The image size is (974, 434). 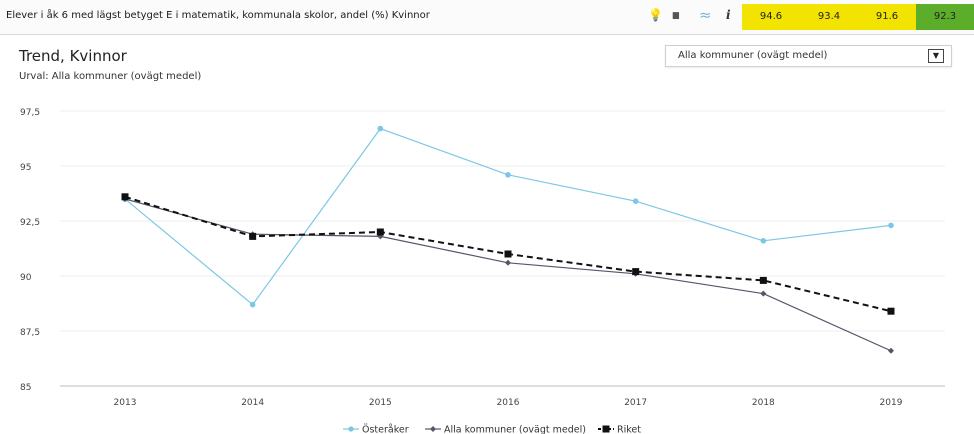 What do you see at coordinates (676, 16) in the screenshot?
I see `bar-chart-icon: ▮▮` at bounding box center [676, 16].